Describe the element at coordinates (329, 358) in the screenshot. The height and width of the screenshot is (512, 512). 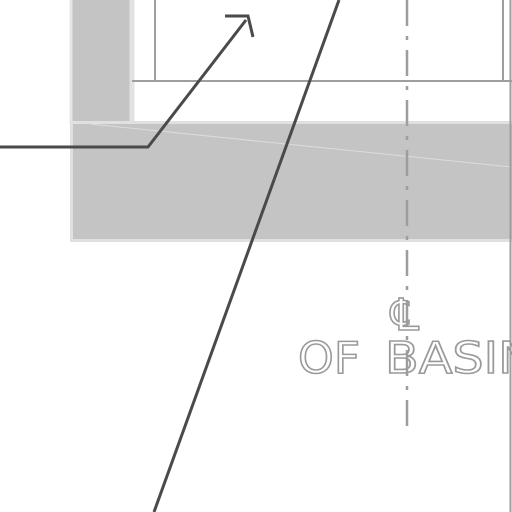
I see `label-of: OF` at that location.